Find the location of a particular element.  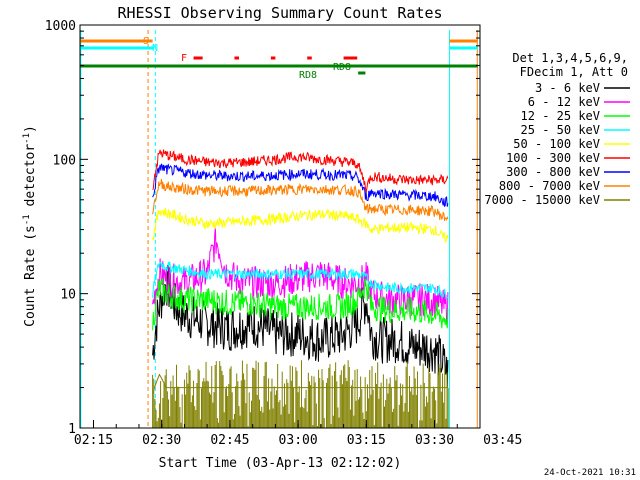

legend-entry-label: 50 - 100 keV is located at coordinates (556, 144).